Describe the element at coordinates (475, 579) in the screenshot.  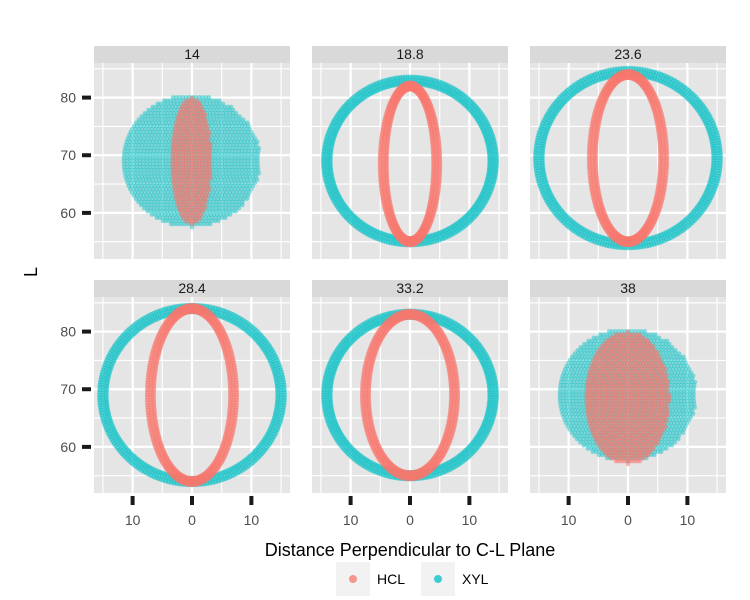
I see `legend-label-xyl: XYL` at that location.